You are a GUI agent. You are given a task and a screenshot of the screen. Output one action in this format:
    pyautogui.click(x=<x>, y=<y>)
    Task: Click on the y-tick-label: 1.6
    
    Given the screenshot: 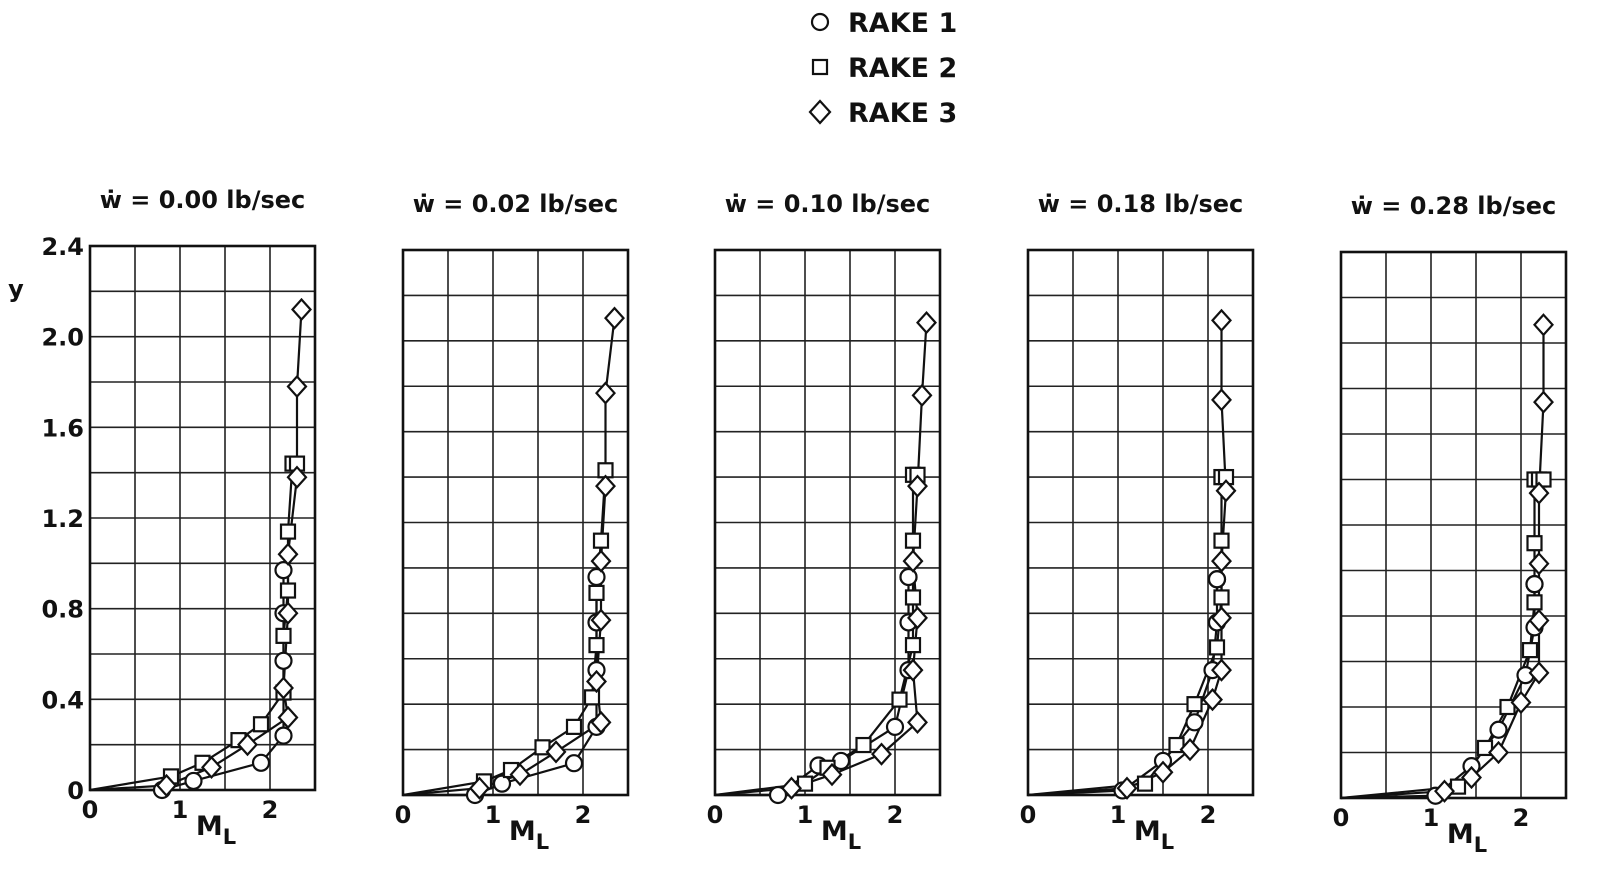 What is the action you would take?
    pyautogui.click(x=62, y=428)
    